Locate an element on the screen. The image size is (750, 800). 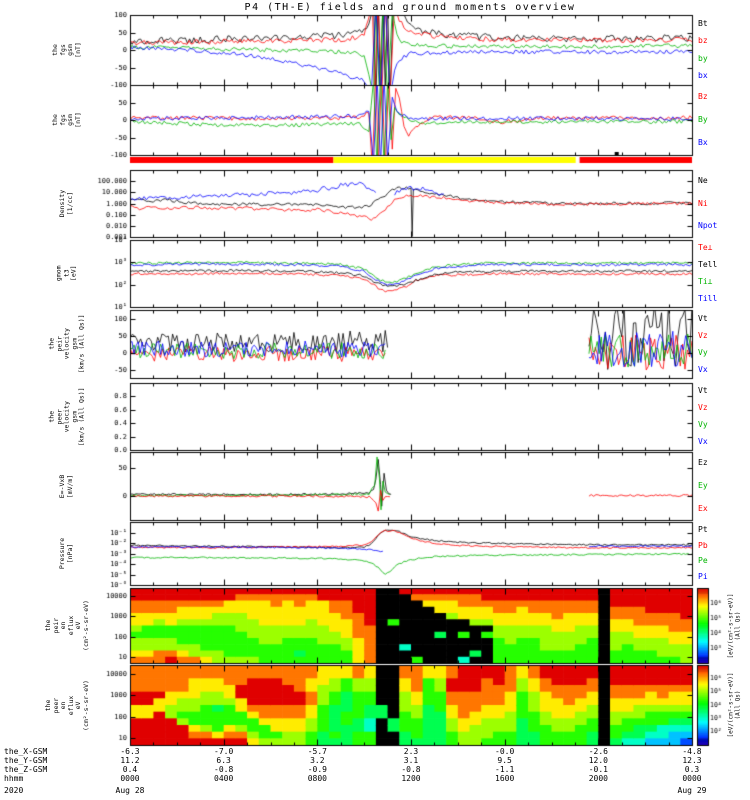
axis-row-the_Y-GSM-value: 11.2 is located at coordinates (130, 760).